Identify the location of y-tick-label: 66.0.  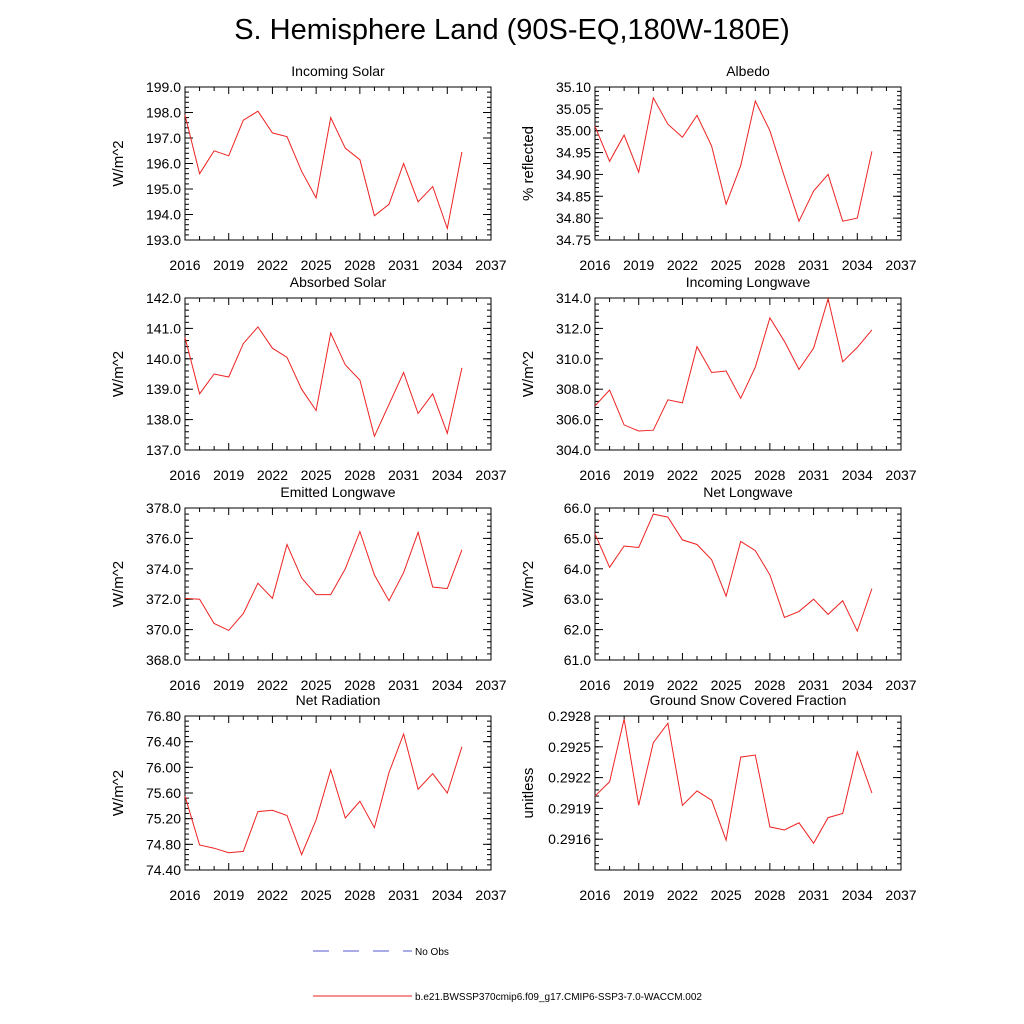
(577, 508).